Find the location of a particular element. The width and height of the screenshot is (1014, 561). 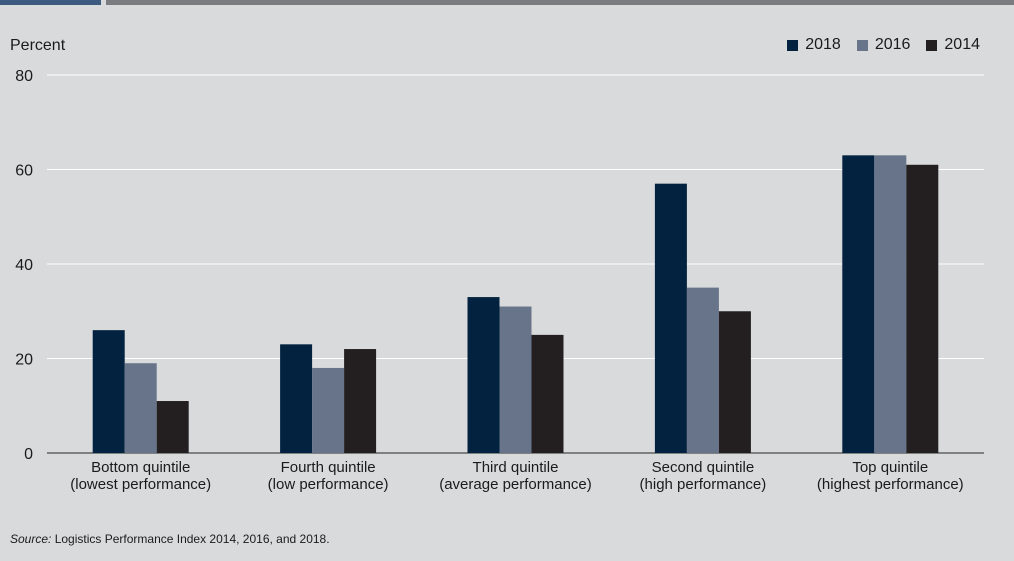

top-accent-bar is located at coordinates (50, 2).